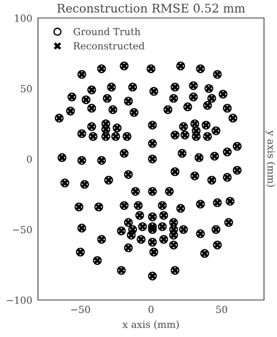  Describe the element at coordinates (151, 8) in the screenshot. I see `chart-title: Reconstruction RMSE 0.52 mm` at that location.